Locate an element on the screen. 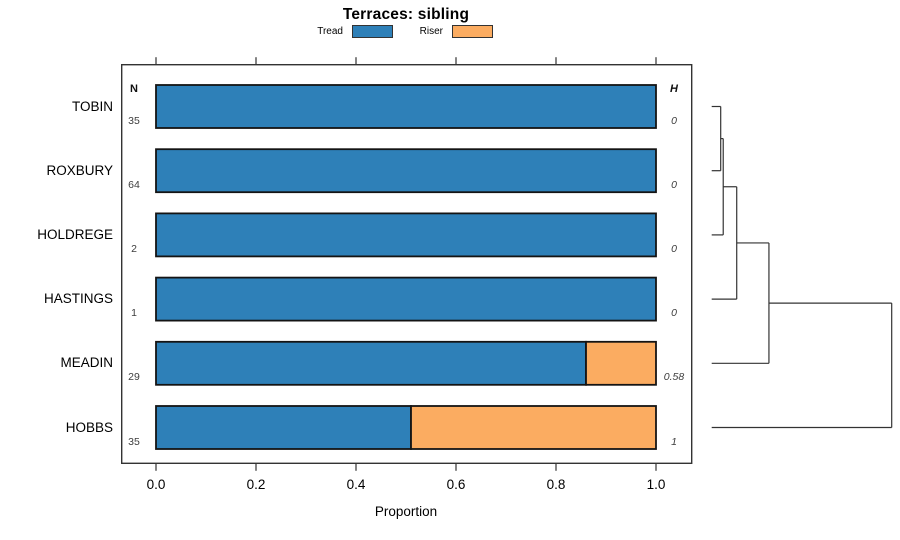 The height and width of the screenshot is (540, 900). x-tick-label: 0.4 is located at coordinates (356, 484).